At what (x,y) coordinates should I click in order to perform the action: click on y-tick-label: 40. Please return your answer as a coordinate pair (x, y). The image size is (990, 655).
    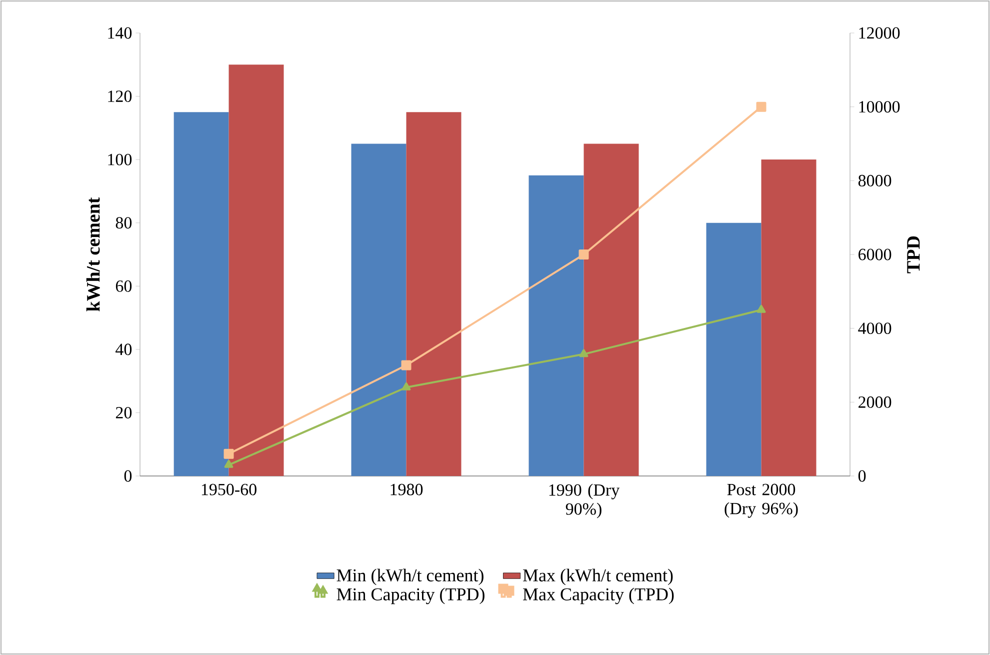
    Looking at the image, I should click on (124, 350).